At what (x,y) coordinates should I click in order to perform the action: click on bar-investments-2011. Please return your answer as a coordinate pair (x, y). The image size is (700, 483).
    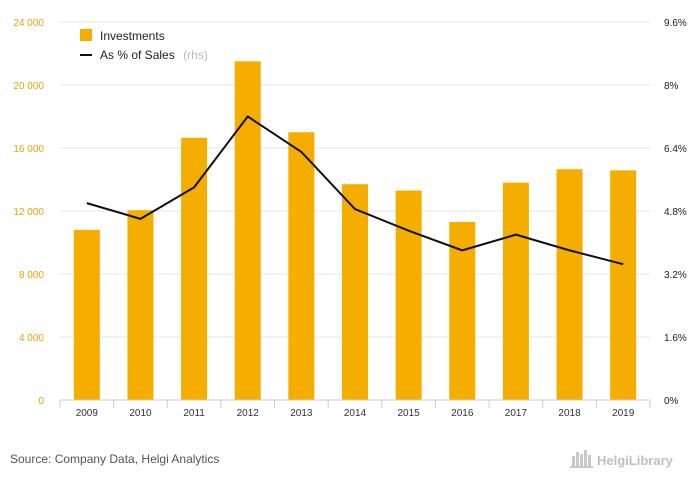
    Looking at the image, I should click on (194, 268).